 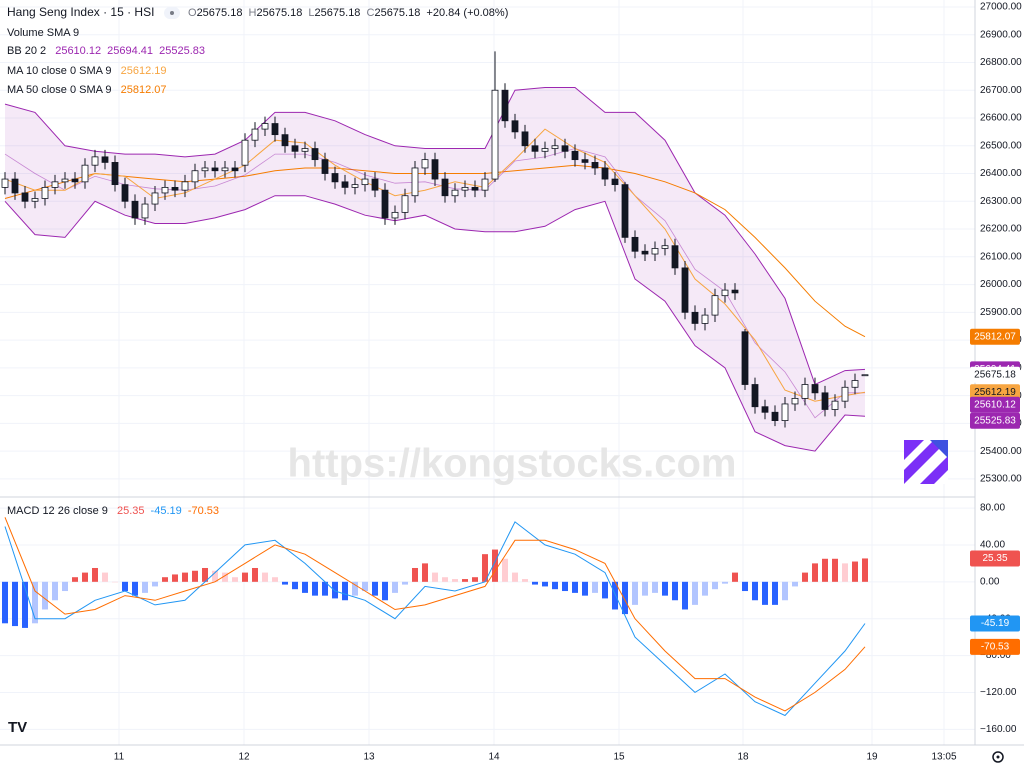 What do you see at coordinates (338, 13) in the screenshot?
I see `l-value: 25675.18` at bounding box center [338, 13].